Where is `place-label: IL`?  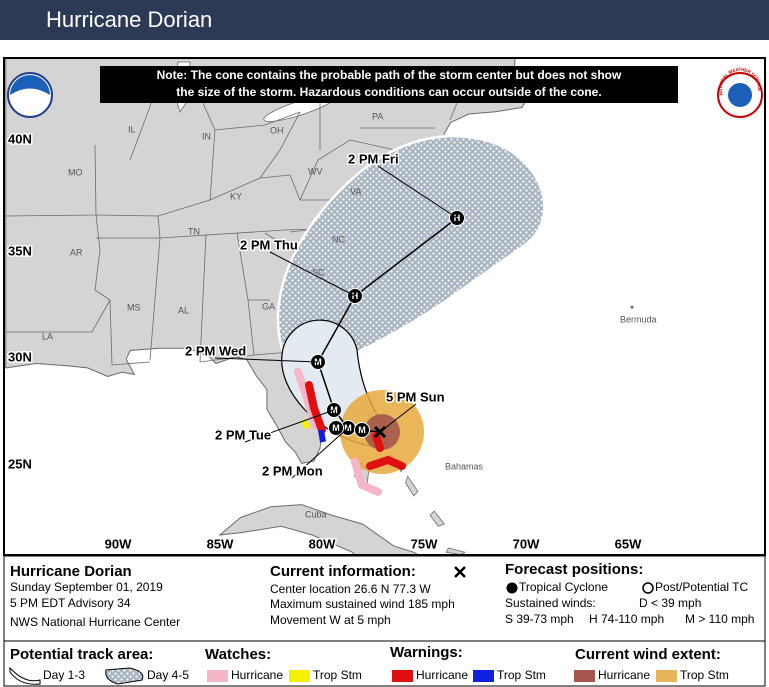 place-label: IL is located at coordinates (132, 129).